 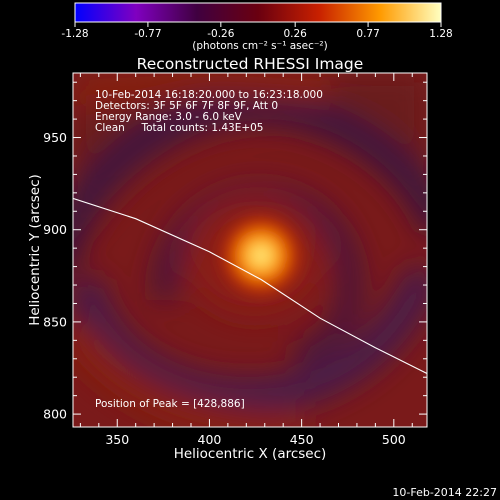 What do you see at coordinates (55, 414) in the screenshot?
I see `y-tick-label: 800` at bounding box center [55, 414].